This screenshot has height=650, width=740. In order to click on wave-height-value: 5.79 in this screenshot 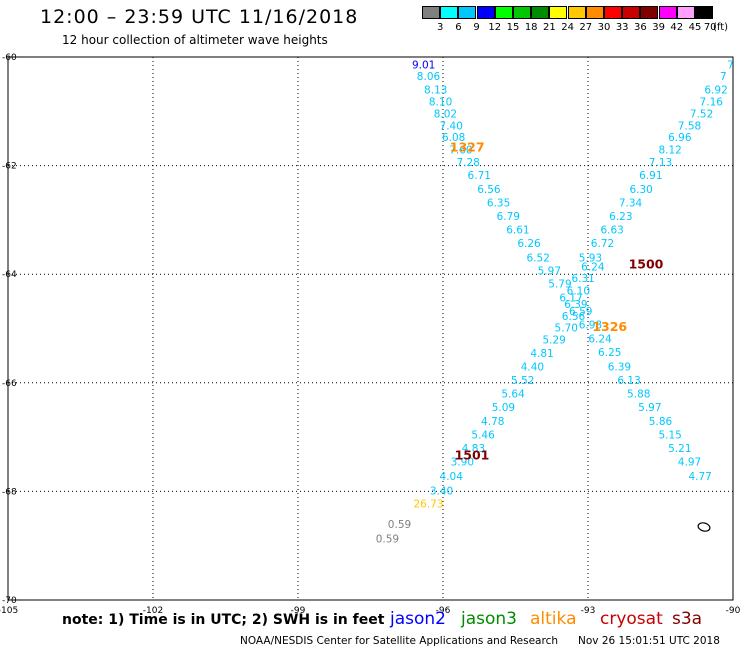, I will do `click(559, 284)`.